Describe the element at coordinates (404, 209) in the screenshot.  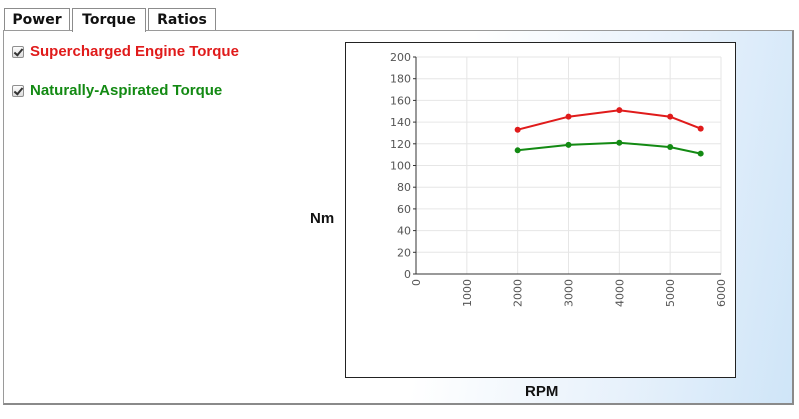
I see `y-tick-label: 60` at that location.